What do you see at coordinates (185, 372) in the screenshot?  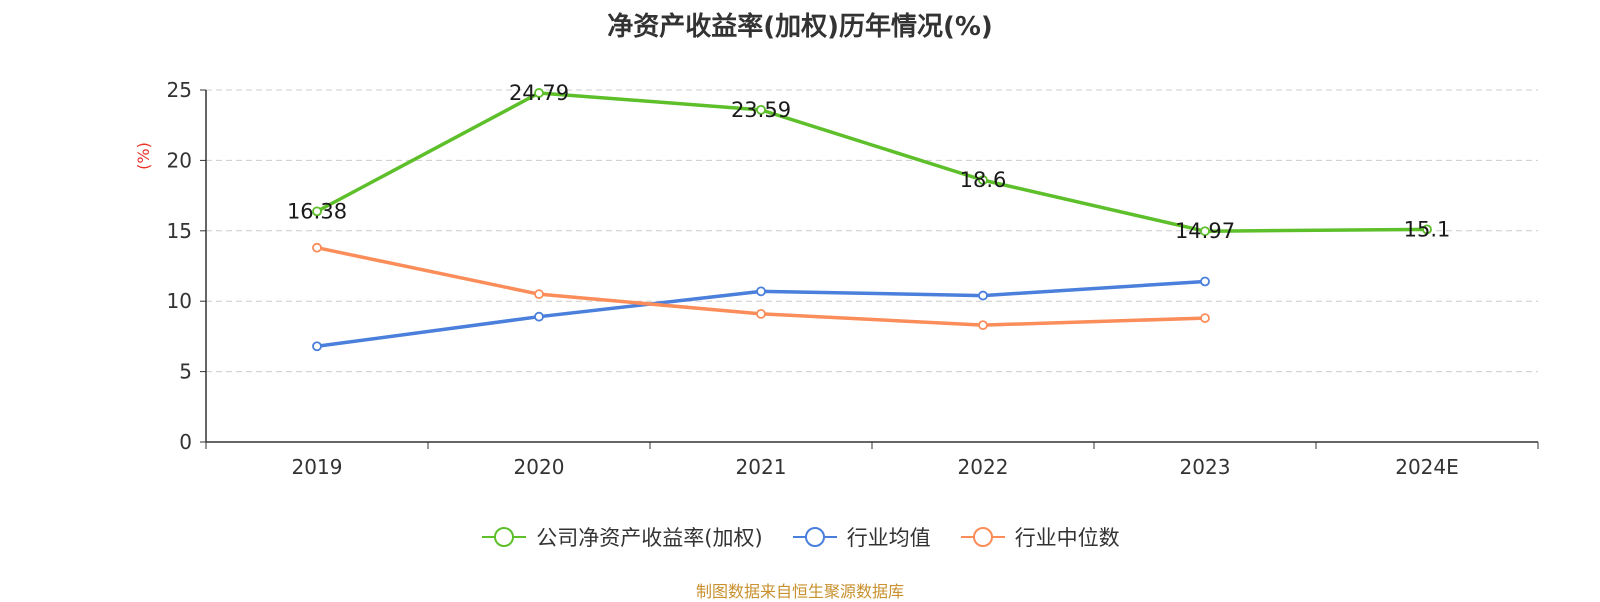 I see `y-tick-label: 5` at bounding box center [185, 372].